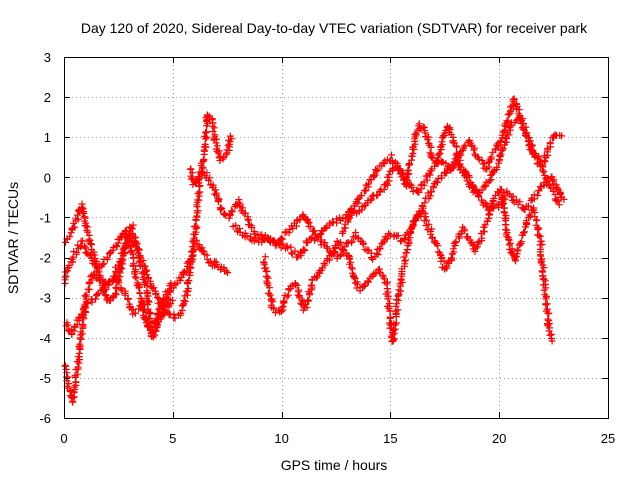  What do you see at coordinates (45, 298) in the screenshot?
I see `y-tick-label: -3` at bounding box center [45, 298].